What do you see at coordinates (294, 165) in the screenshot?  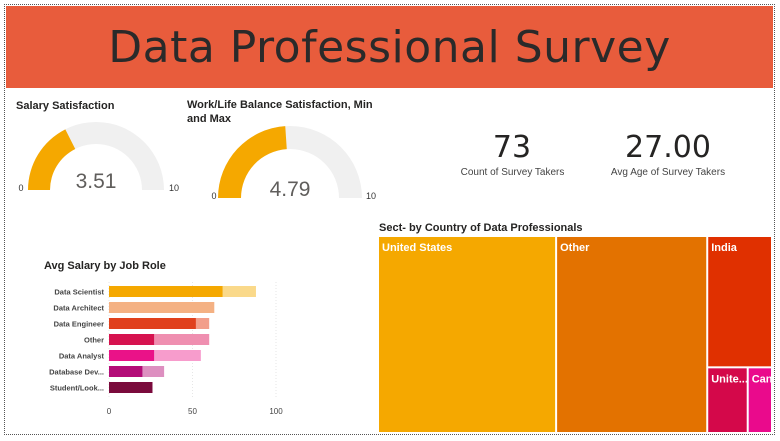 I see `worklife-balance-gauge: 4.79 0 10` at bounding box center [294, 165].